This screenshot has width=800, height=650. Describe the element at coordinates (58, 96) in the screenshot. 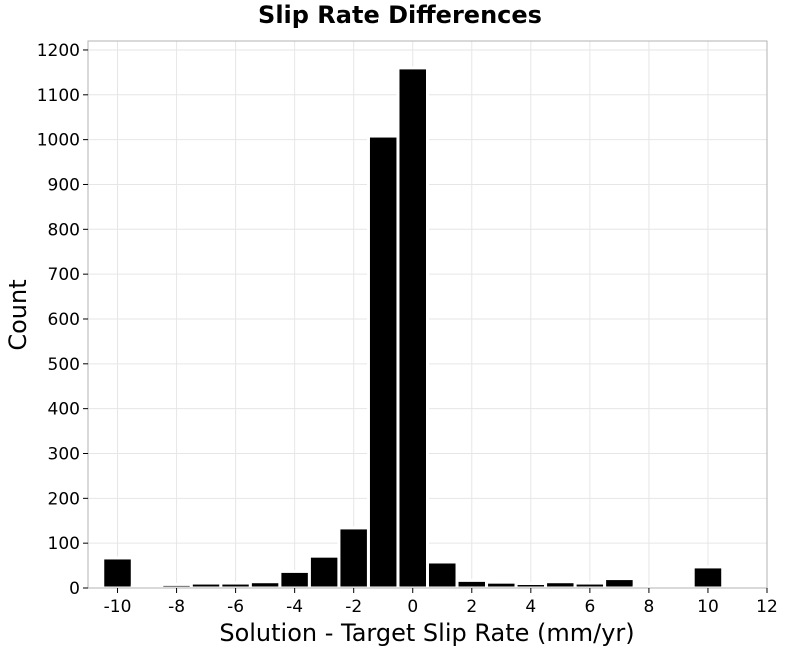

I see `y-tick-label: 1100` at that location.